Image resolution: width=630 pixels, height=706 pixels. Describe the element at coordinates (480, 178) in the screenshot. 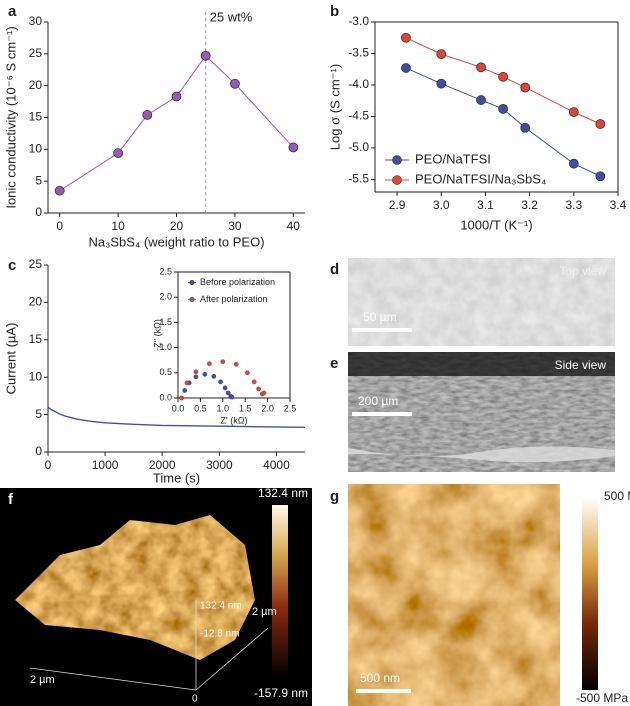

I see `legend-label: PEO/NaTFSI/Na₃SbS₄` at that location.